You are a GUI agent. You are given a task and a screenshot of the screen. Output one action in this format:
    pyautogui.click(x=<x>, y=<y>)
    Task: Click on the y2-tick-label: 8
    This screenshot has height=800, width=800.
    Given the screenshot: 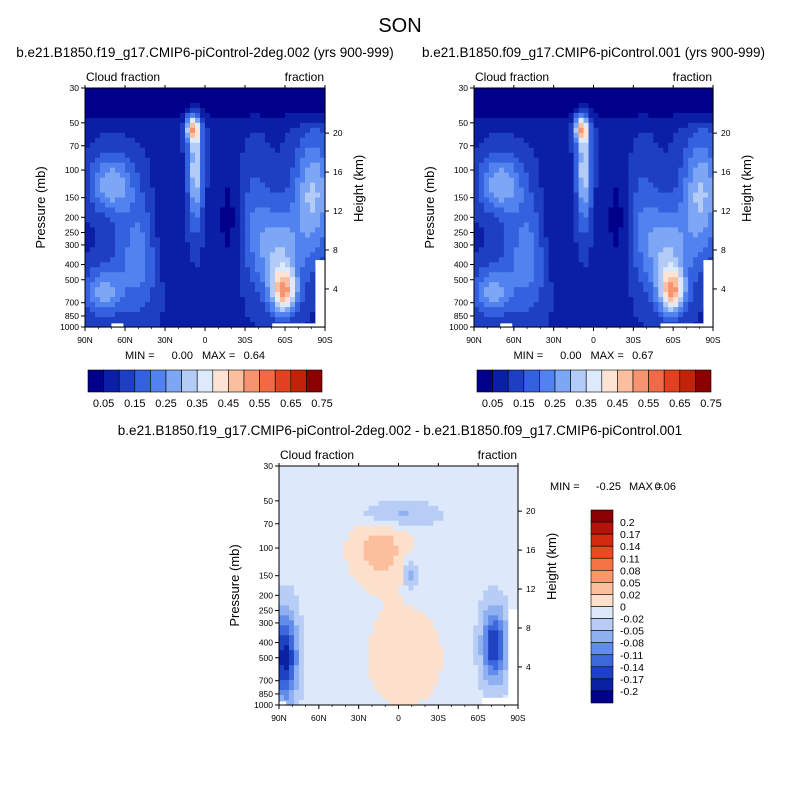 What is the action you would take?
    pyautogui.click(x=335, y=250)
    